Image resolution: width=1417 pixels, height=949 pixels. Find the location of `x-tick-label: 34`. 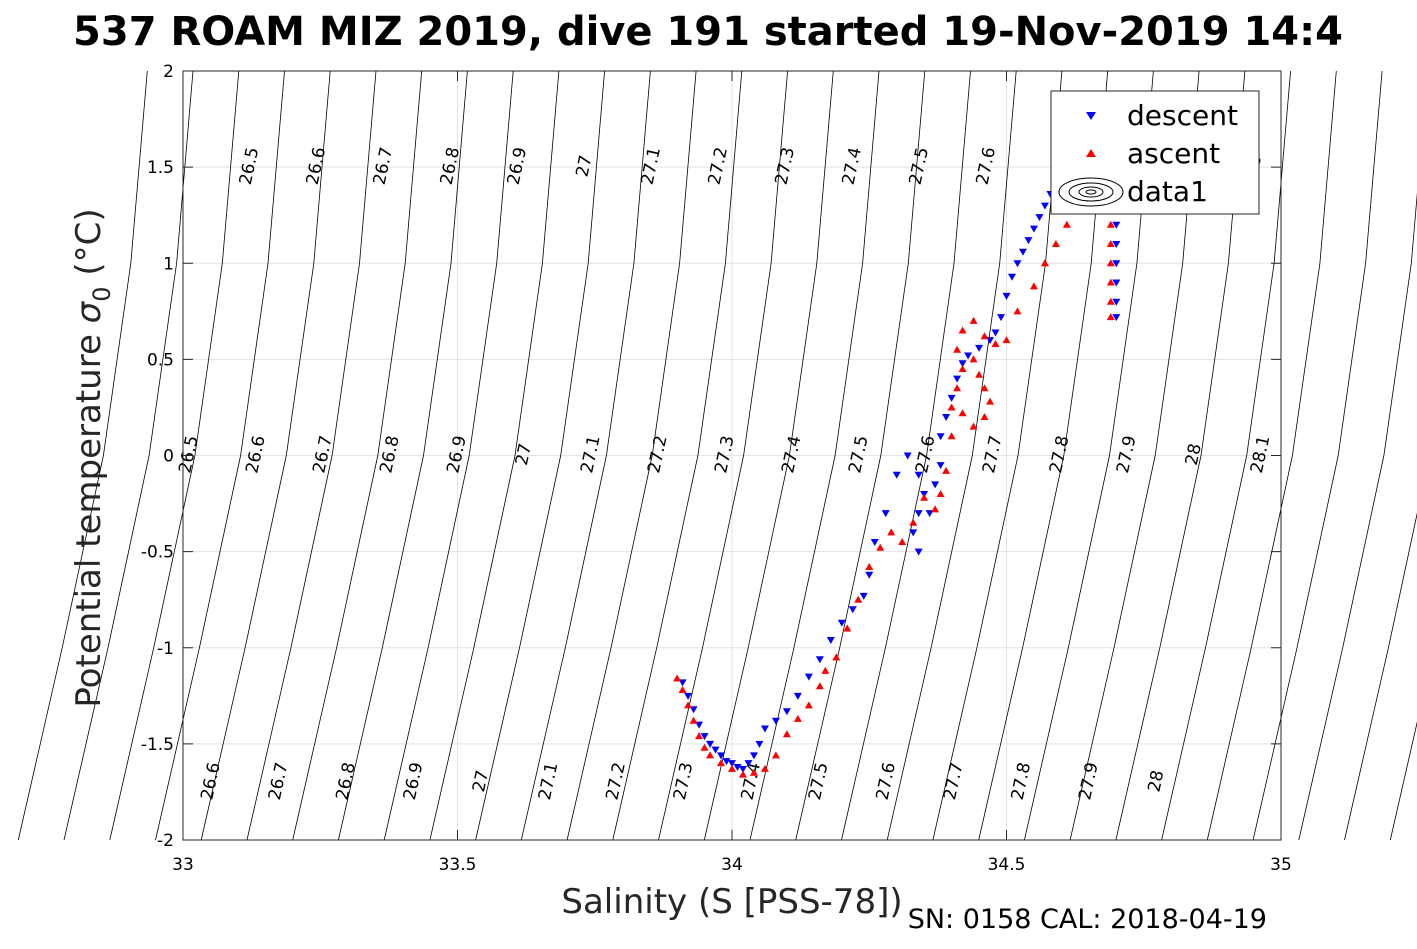

x-tick-label: 34 is located at coordinates (732, 865).